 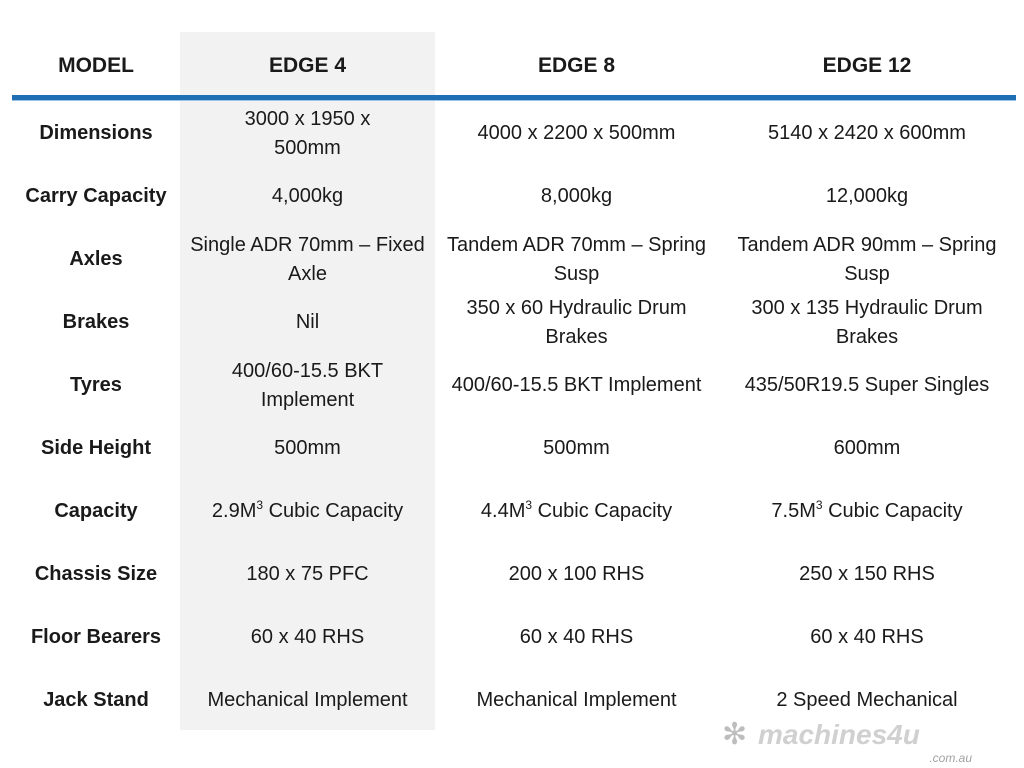 I want to click on header-divider, so click(x=514, y=98).